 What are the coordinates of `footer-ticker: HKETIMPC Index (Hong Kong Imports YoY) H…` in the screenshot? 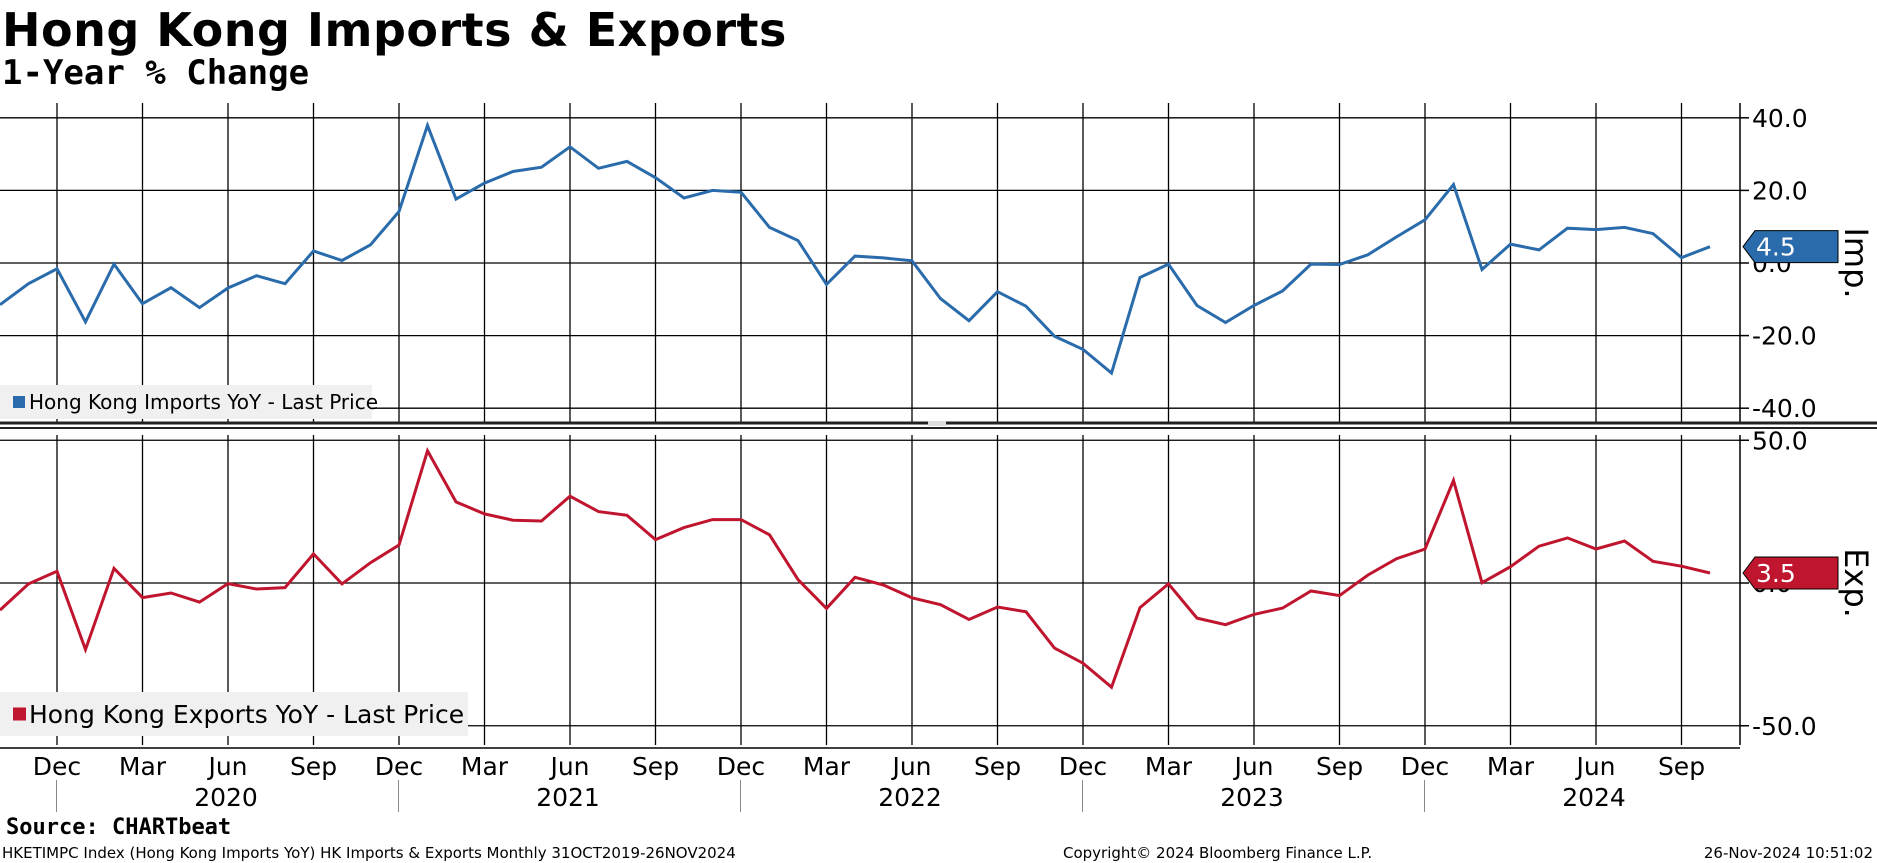 It's located at (369, 853).